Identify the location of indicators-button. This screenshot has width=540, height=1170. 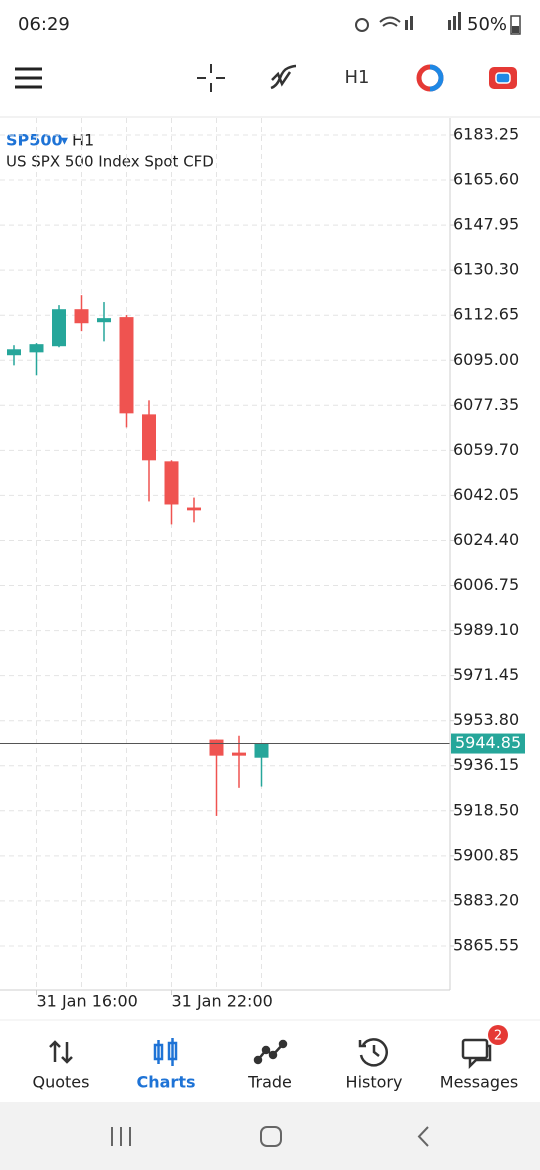
(283, 77).